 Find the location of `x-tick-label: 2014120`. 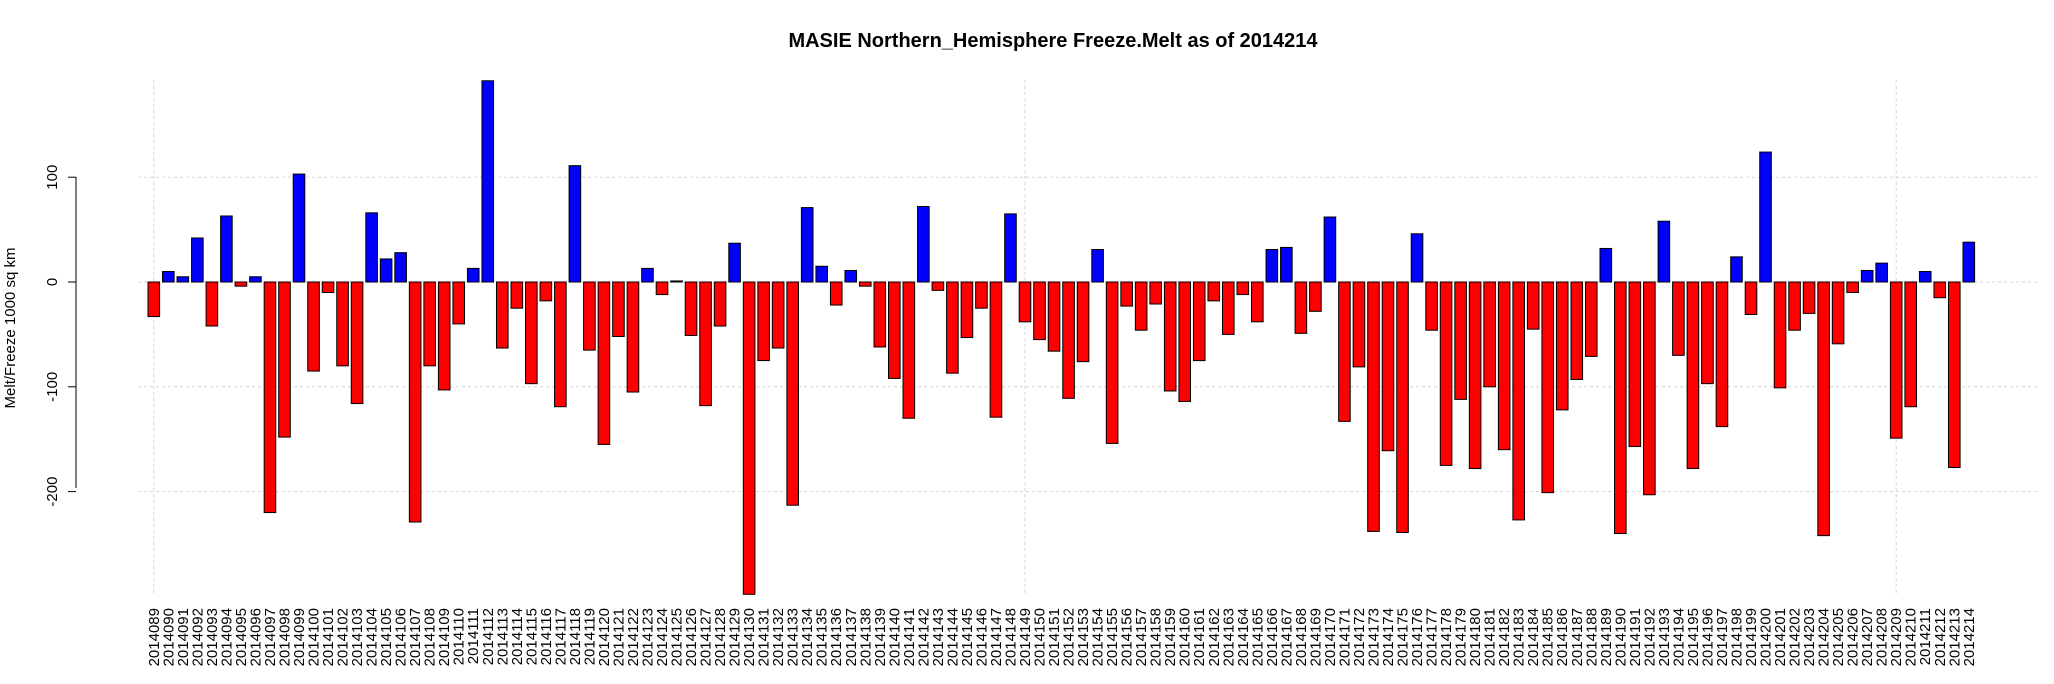

x-tick-label: 2014120 is located at coordinates (604, 637).